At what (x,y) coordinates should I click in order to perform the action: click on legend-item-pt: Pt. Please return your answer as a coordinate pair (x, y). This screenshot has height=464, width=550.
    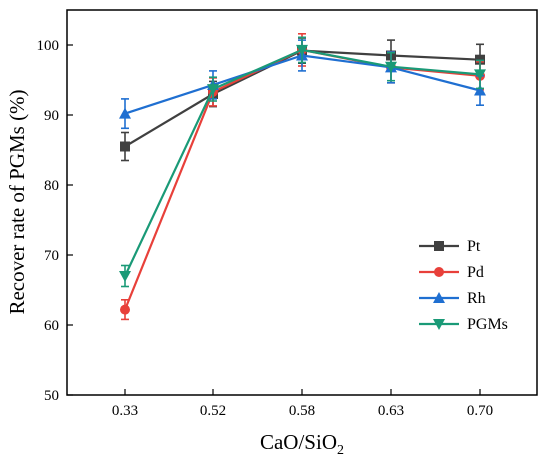
    Looking at the image, I should click on (450, 246).